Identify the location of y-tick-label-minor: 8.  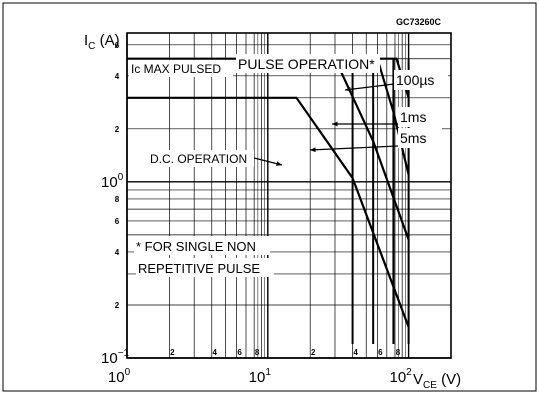
(117, 199).